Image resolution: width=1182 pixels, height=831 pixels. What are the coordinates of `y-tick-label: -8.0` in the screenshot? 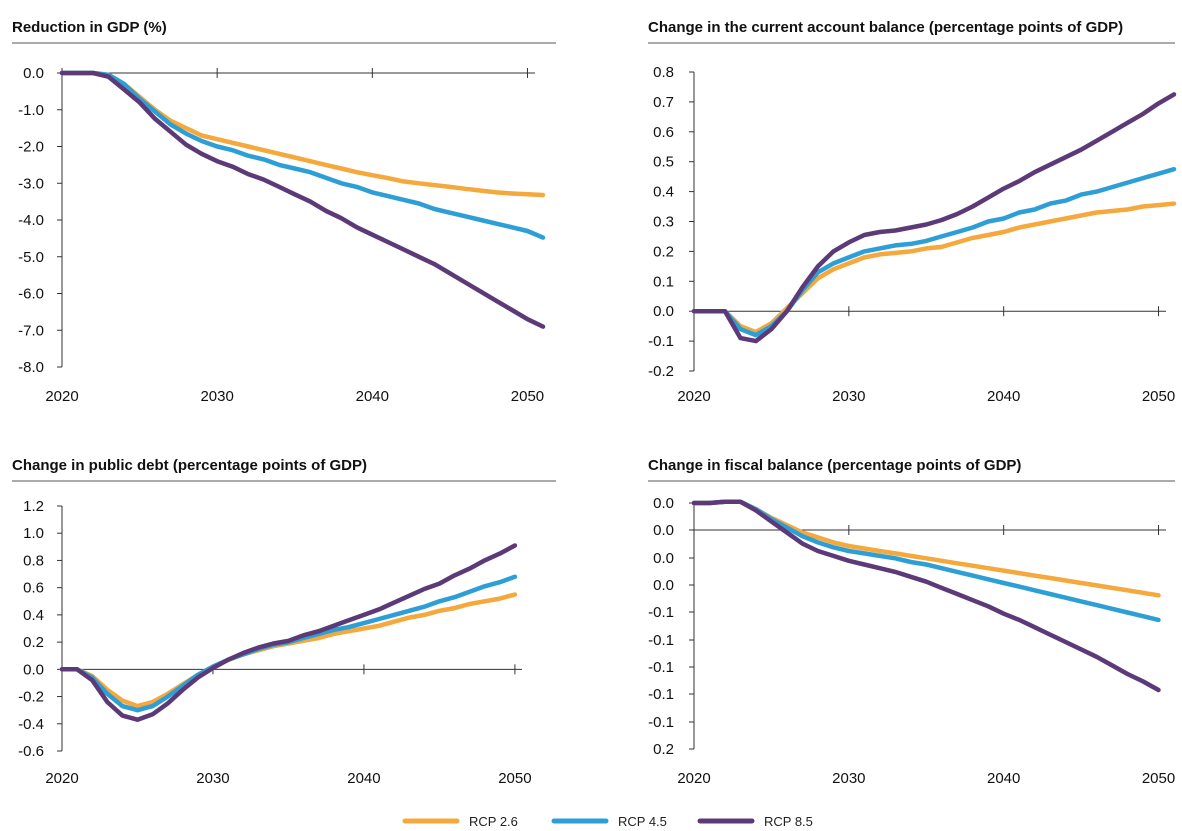 It's located at (31, 367).